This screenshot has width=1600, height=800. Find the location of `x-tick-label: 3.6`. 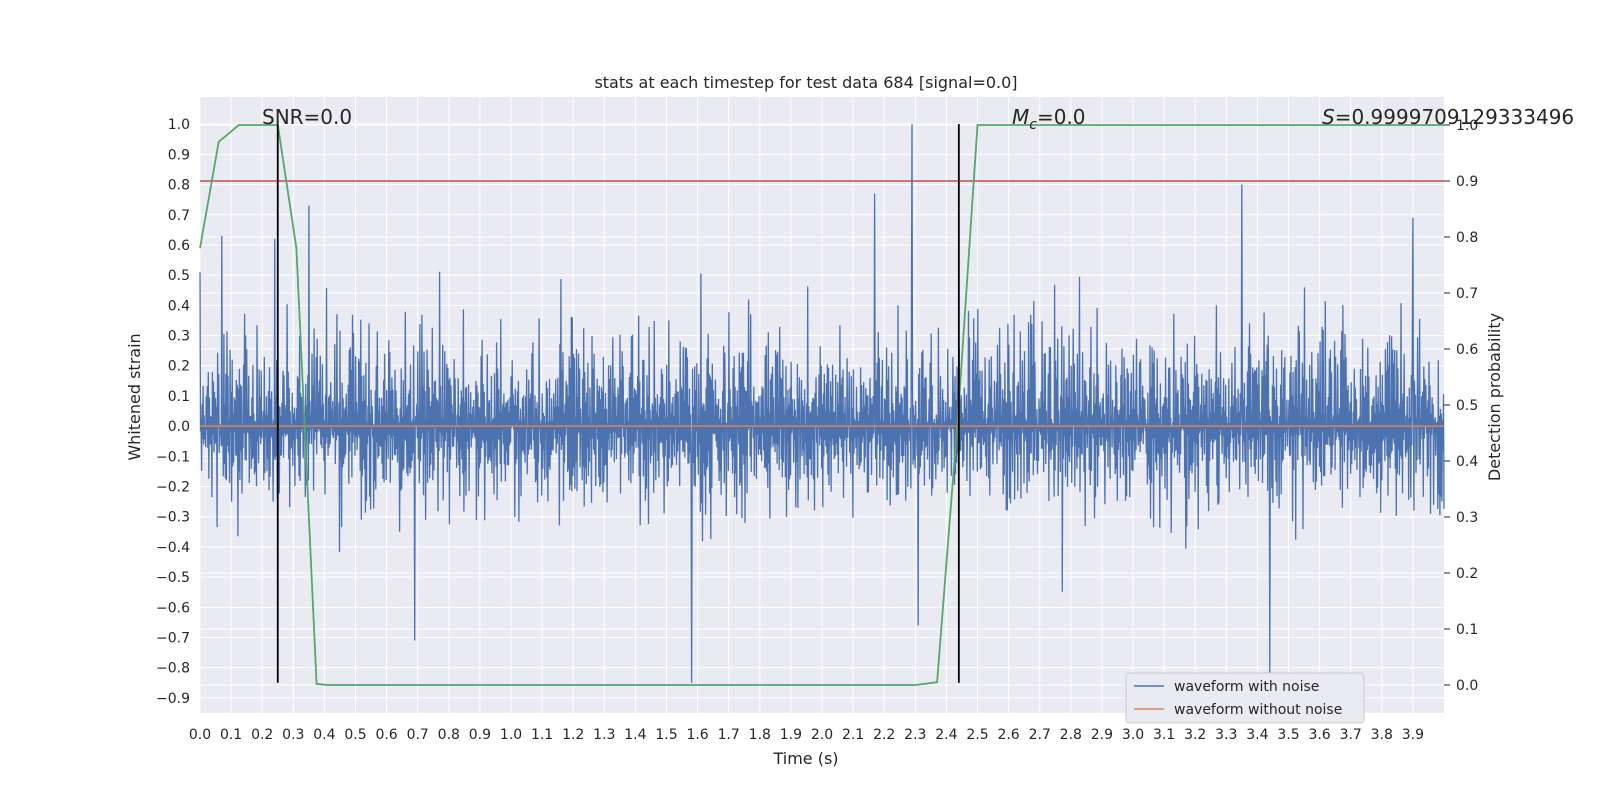

x-tick-label: 3.6 is located at coordinates (1319, 735).